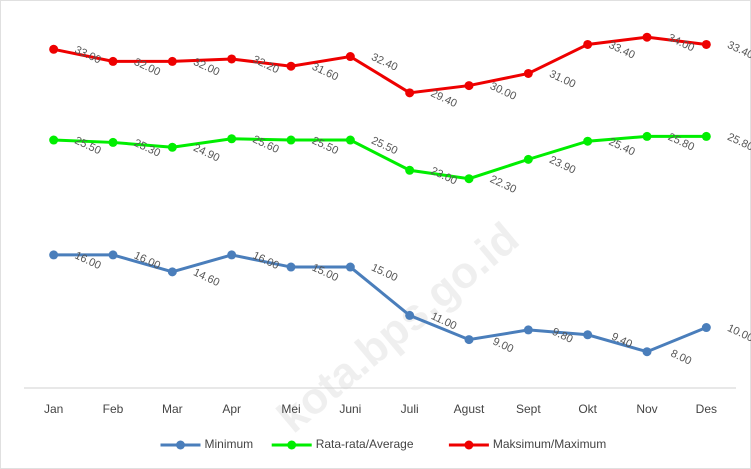 The width and height of the screenshot is (751, 469). What do you see at coordinates (172, 409) in the screenshot?
I see `x-tick-label: Mar` at bounding box center [172, 409].